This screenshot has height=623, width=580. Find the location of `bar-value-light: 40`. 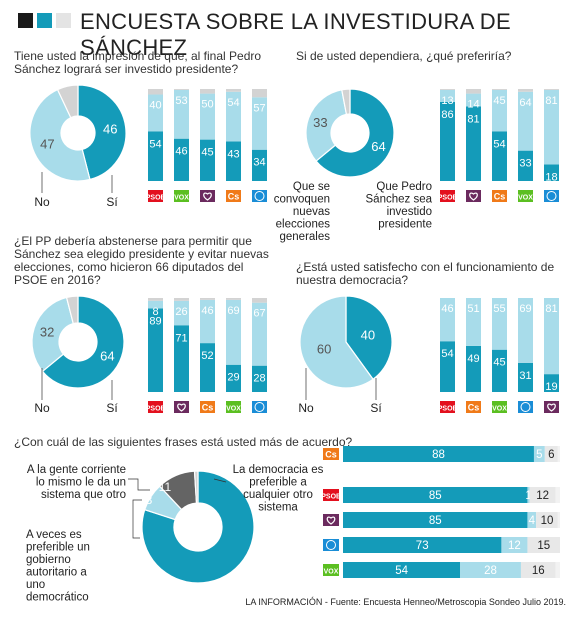

bar-value-light: 40 is located at coordinates (155, 106).